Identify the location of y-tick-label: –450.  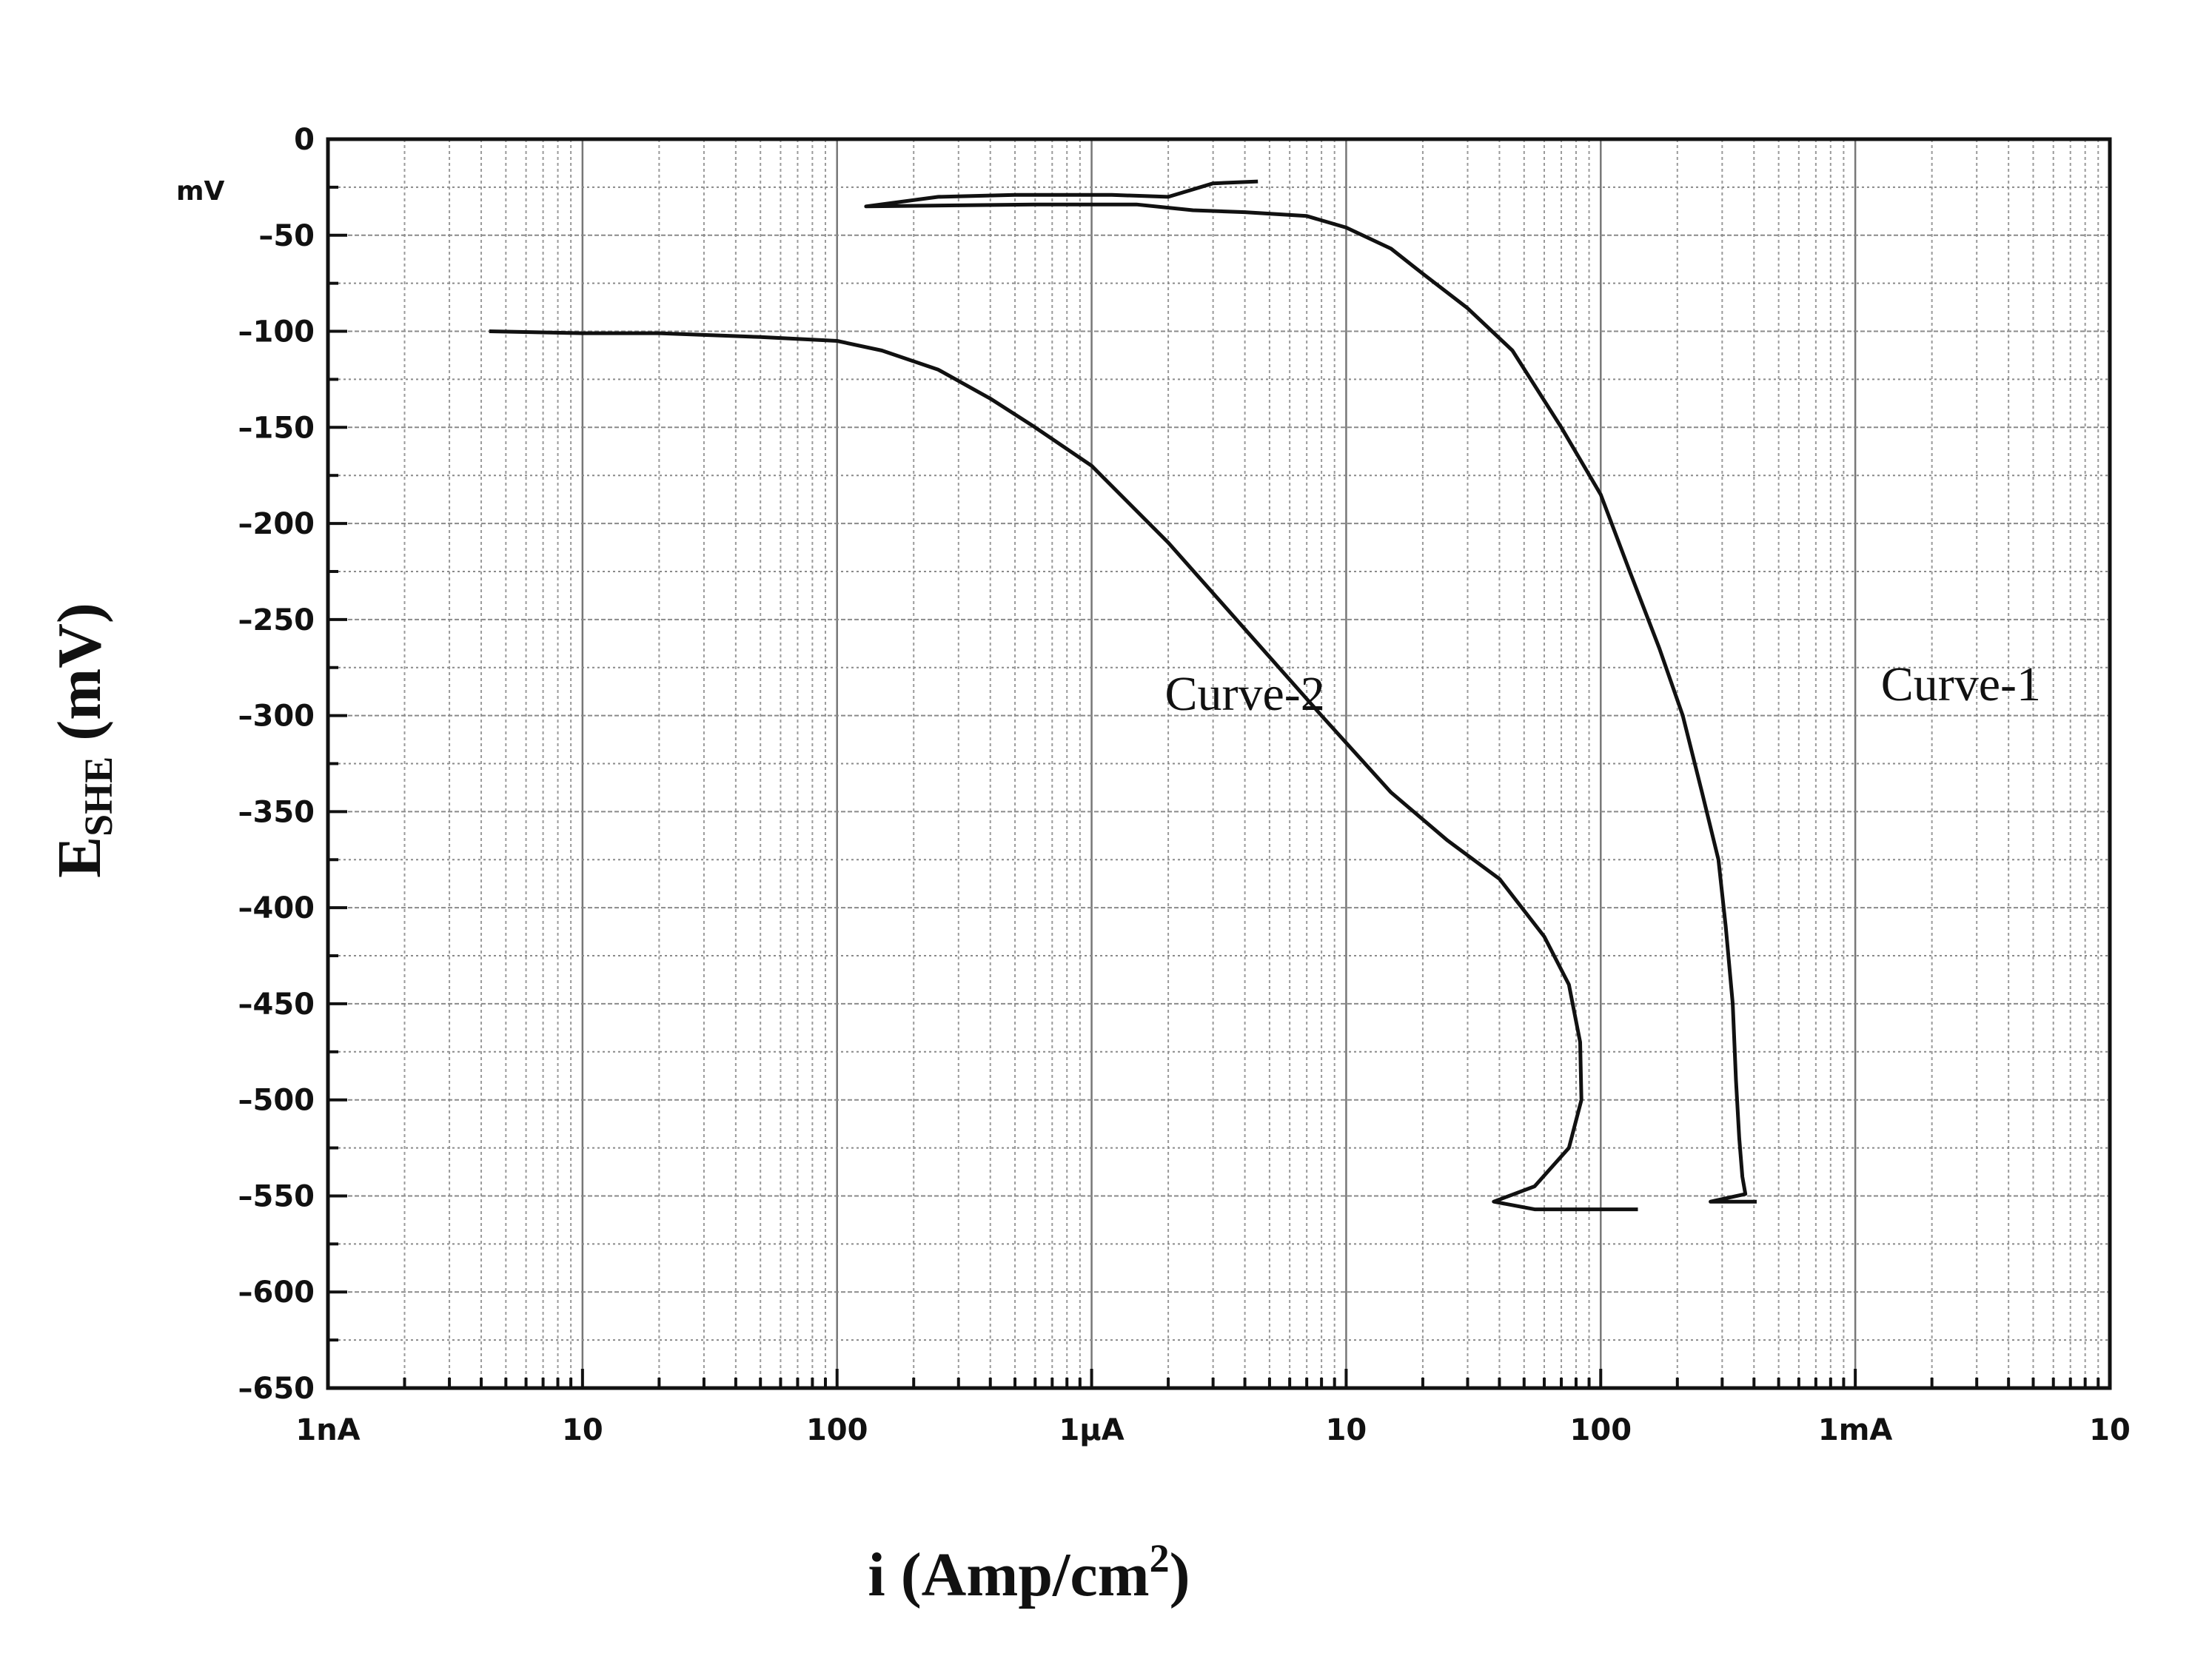
(276, 1005).